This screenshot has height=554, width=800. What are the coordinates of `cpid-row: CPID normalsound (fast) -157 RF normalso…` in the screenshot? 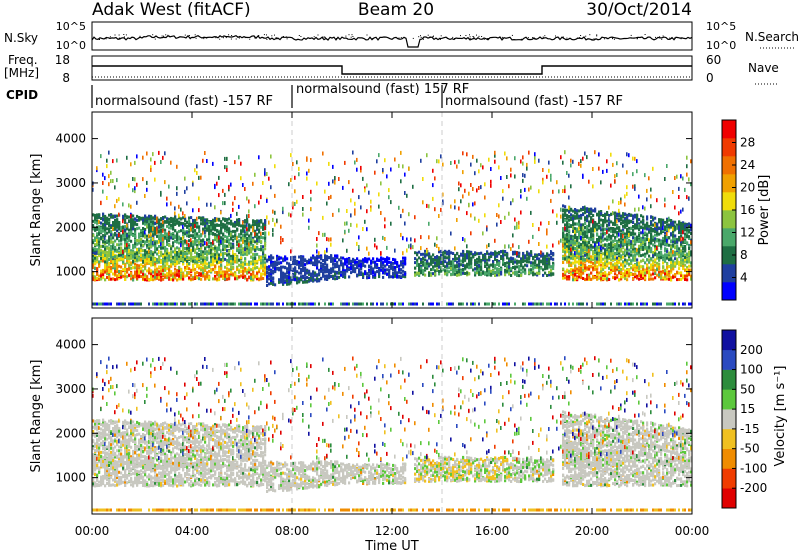 It's located at (314, 95).